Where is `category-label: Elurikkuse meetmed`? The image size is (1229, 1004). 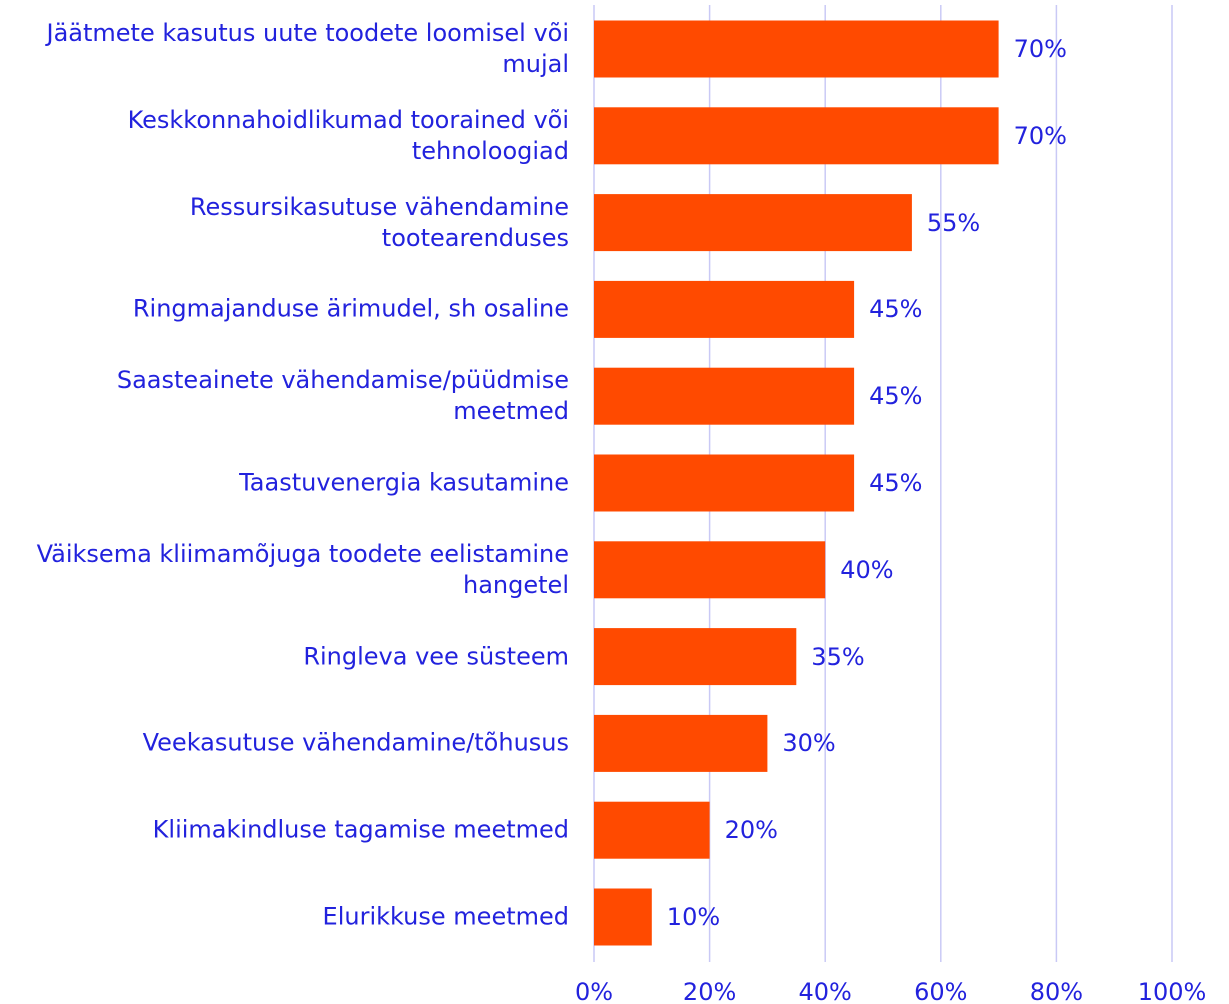 category-label: Elurikkuse meetmed is located at coordinates (445, 916).